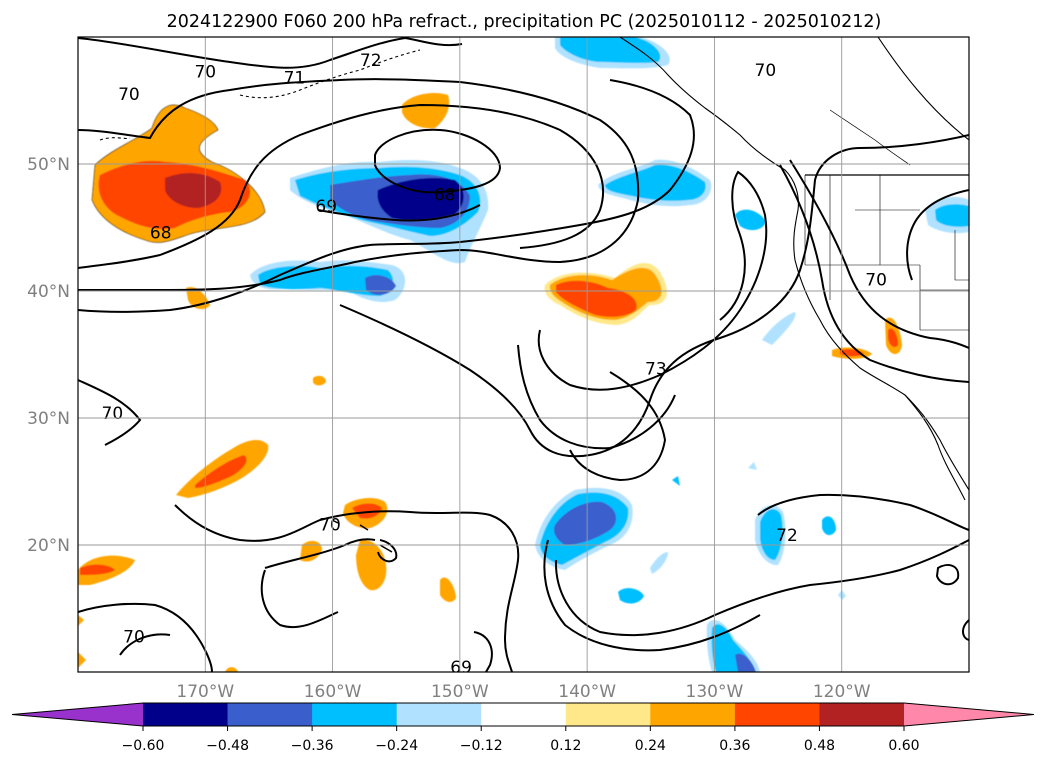 Image resolution: width=1047 pixels, height=765 pixels. I want to click on y-tick-label: 40°N, so click(48, 292).